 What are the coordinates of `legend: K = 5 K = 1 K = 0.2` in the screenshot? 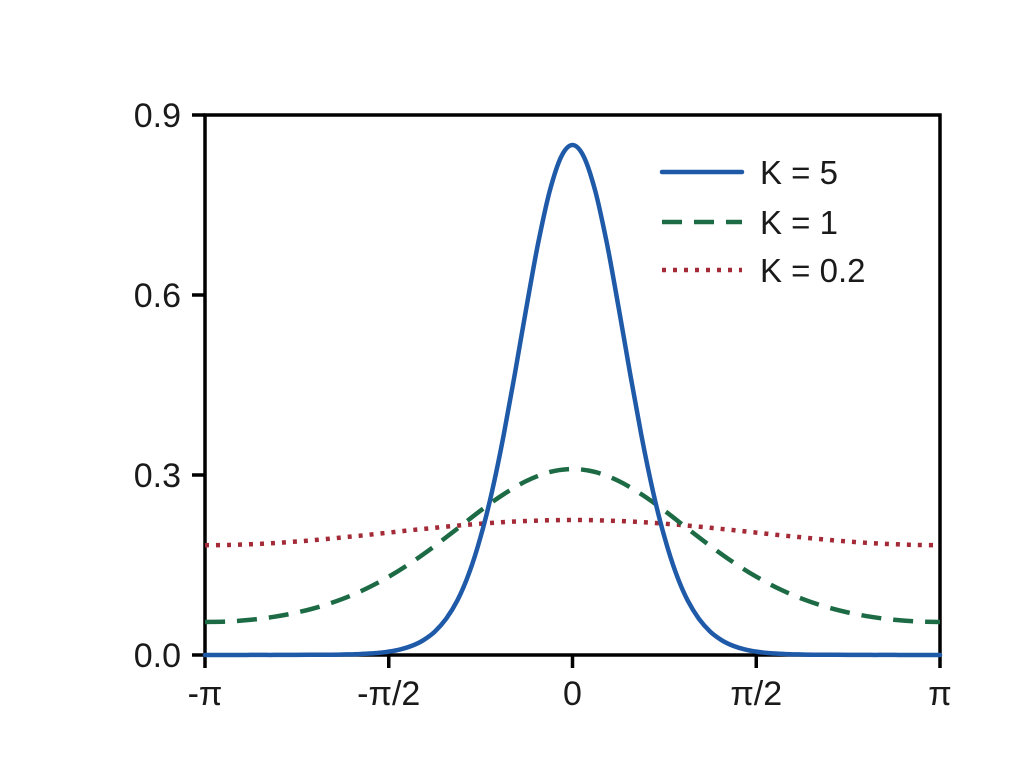 It's located at (762, 221).